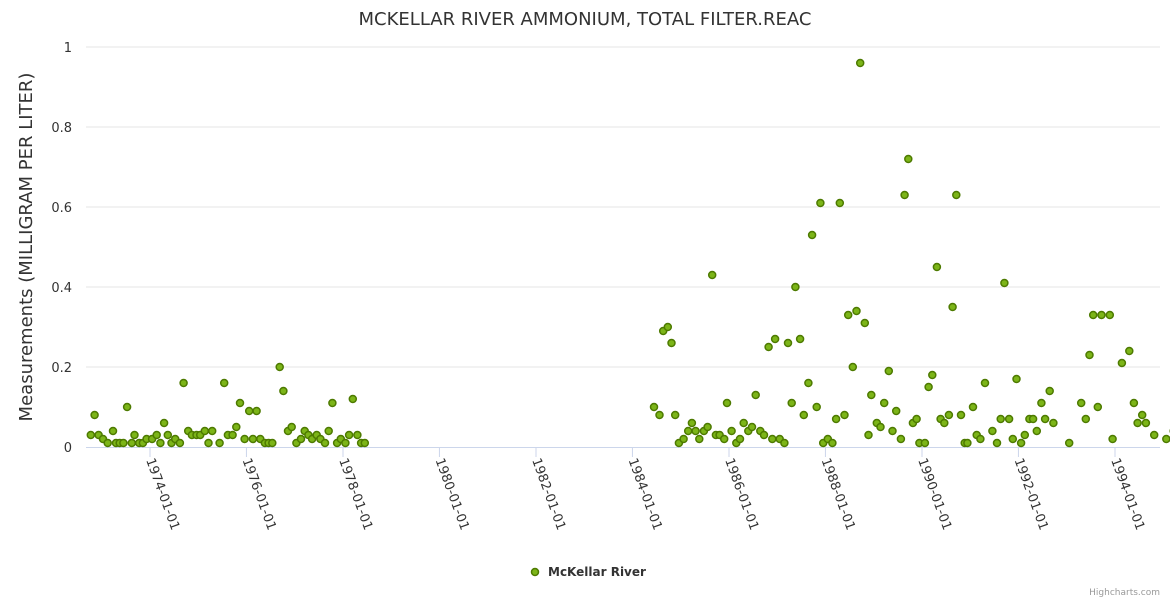  I want to click on credits-link: Highcharts.com, so click(1124, 593).